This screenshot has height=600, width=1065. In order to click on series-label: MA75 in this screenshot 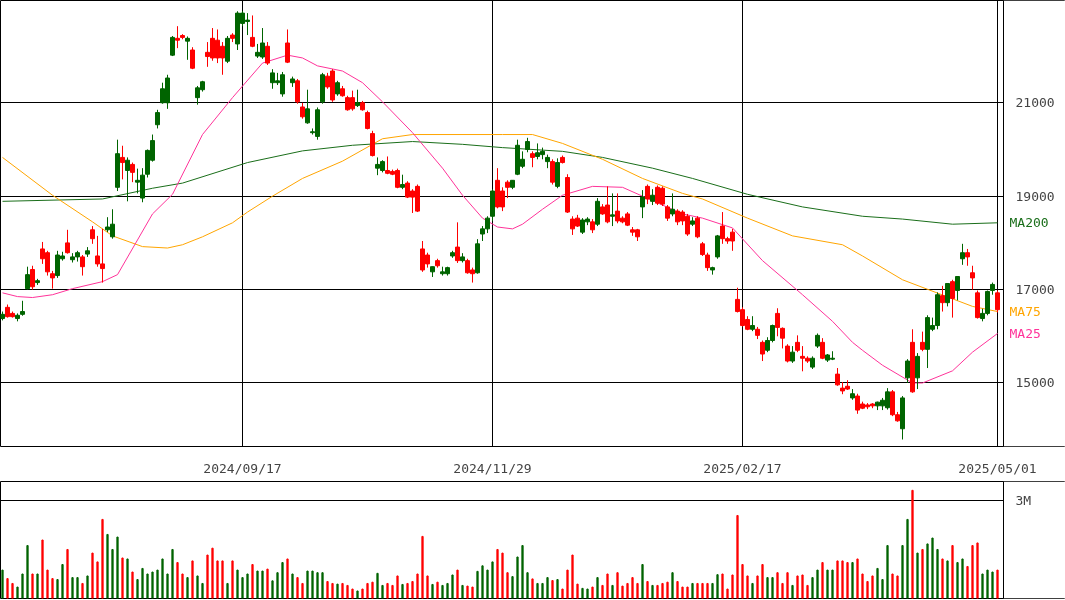, I will do `click(1025, 312)`.